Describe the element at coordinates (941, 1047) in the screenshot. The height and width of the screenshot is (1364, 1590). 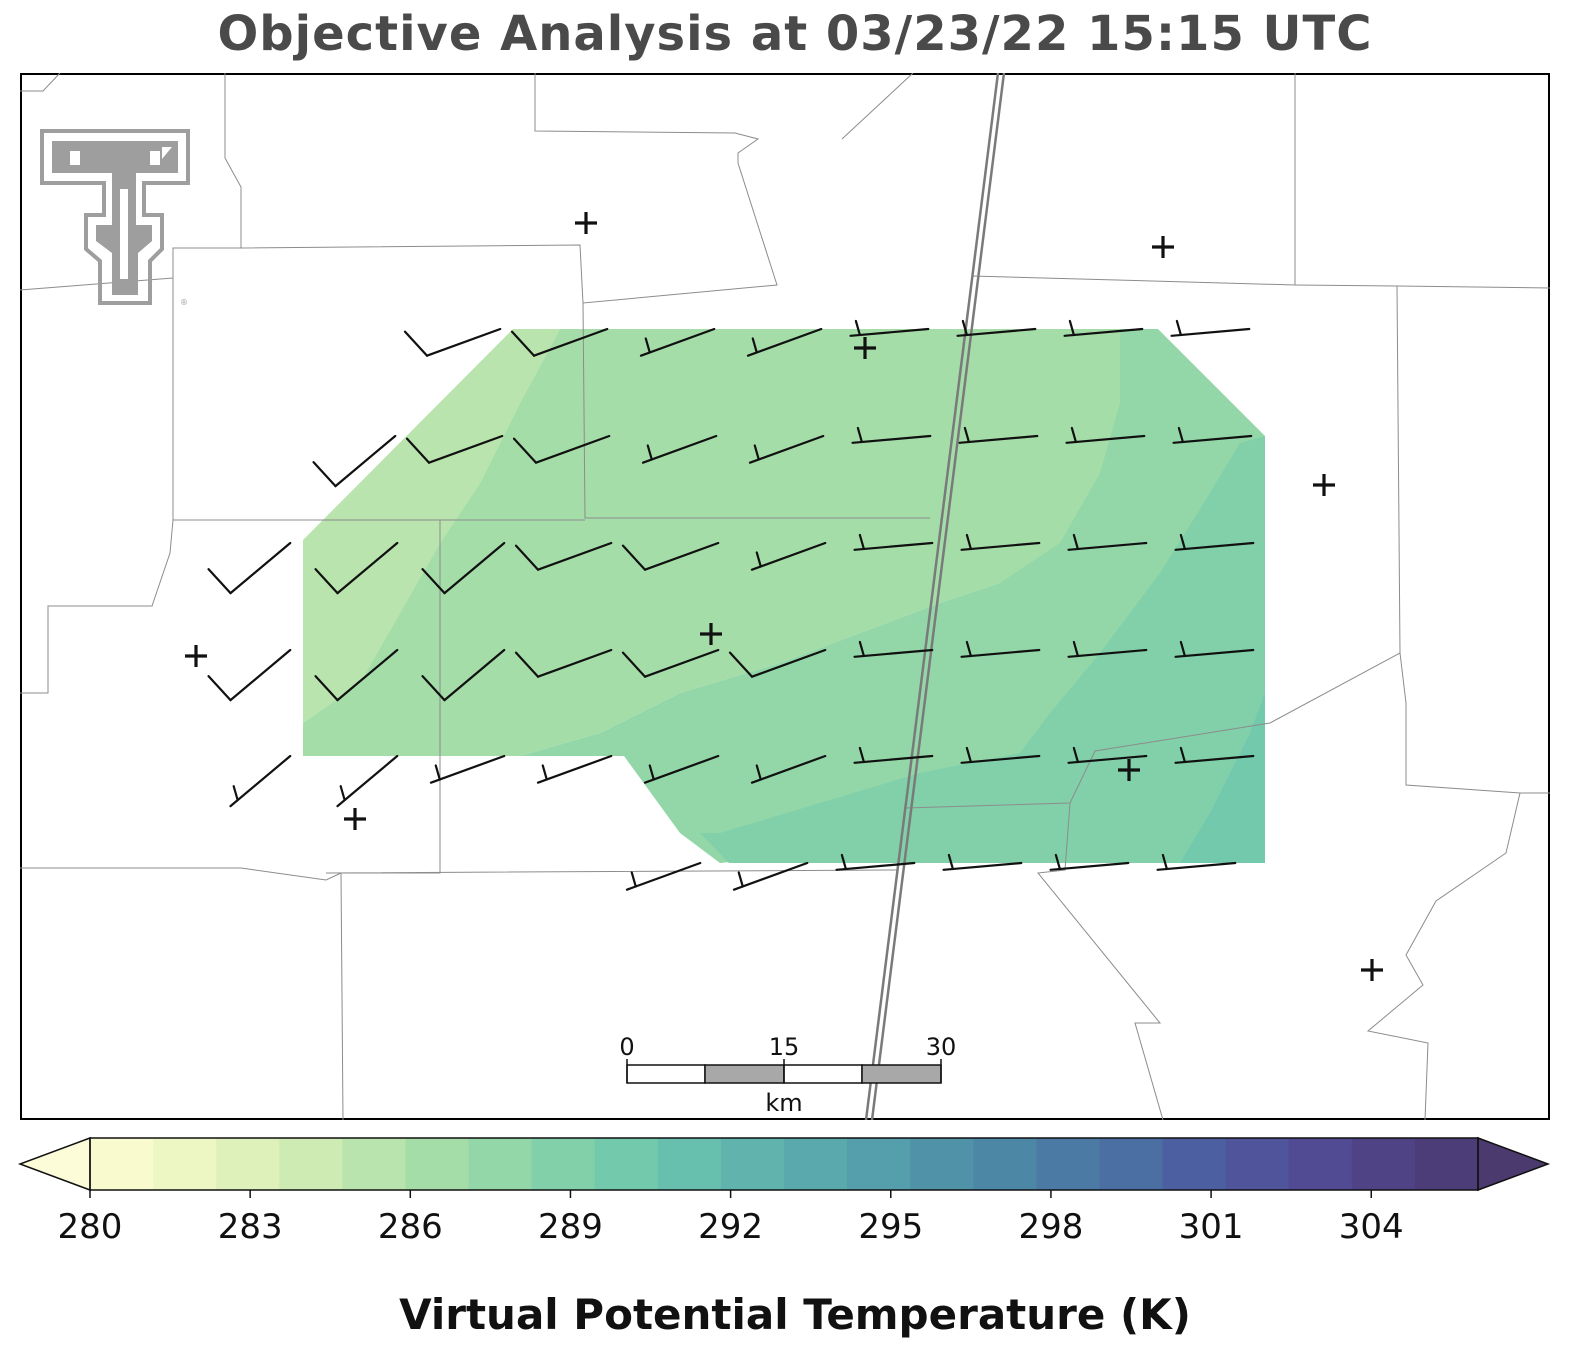
I see `scale-label-30: 30` at that location.